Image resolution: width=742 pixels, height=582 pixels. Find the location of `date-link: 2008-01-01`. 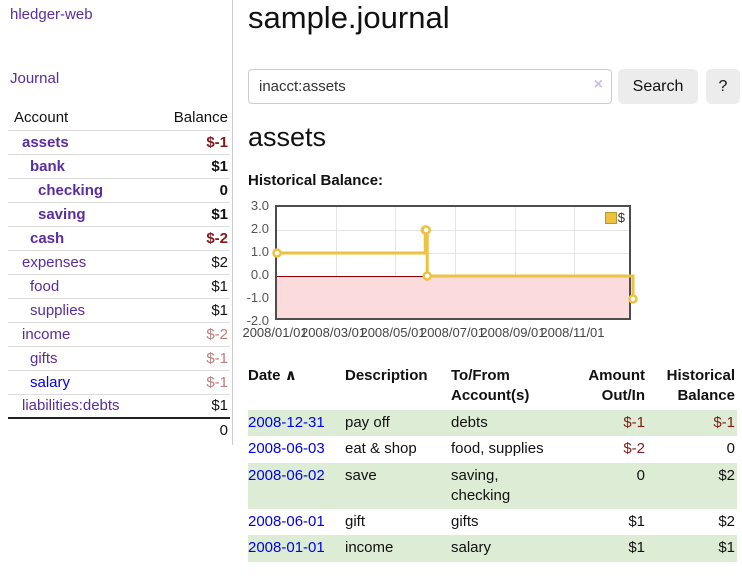

date-link: 2008-01-01 is located at coordinates (286, 548).